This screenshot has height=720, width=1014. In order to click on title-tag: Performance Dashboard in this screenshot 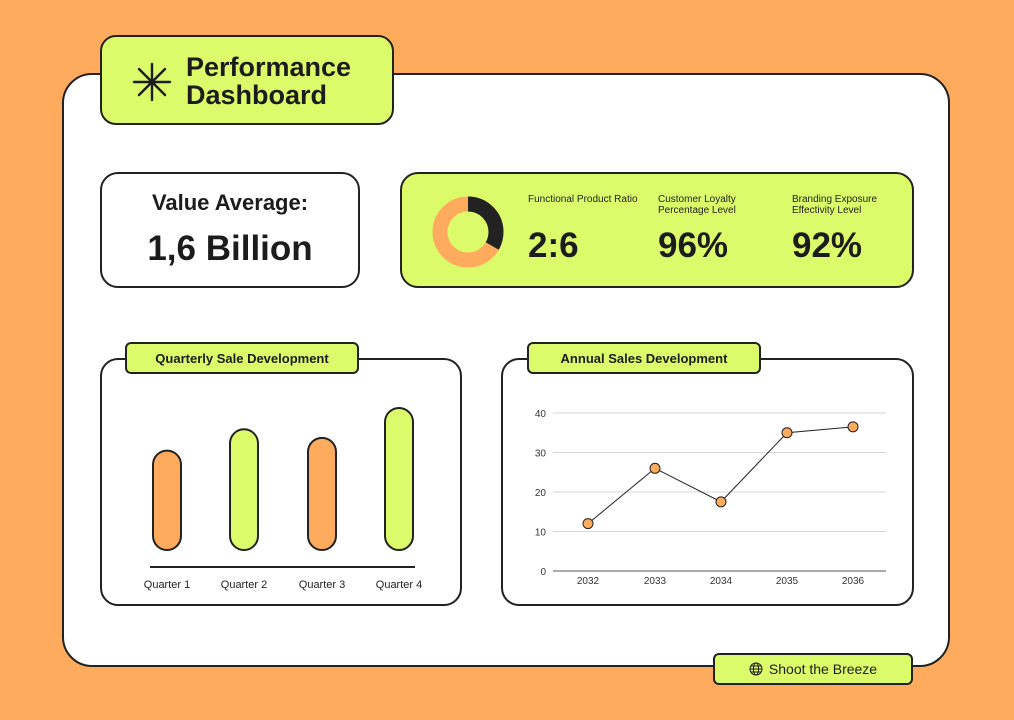, I will do `click(247, 80)`.